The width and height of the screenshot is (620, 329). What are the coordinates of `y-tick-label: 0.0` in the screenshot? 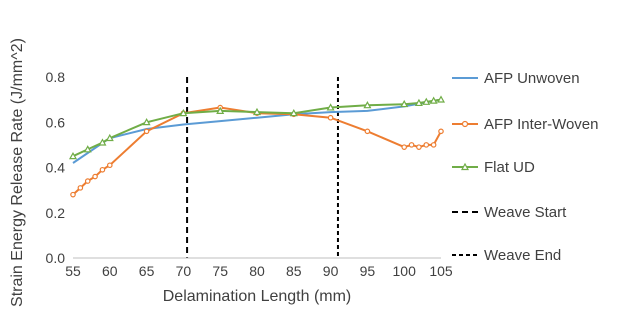 It's located at (56, 258).